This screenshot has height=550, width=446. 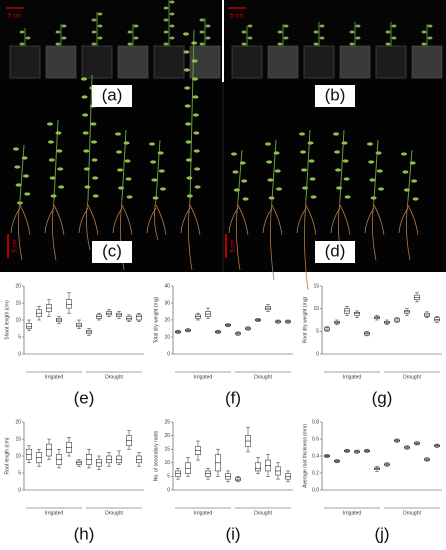 I want to click on y-tick-label: 10, so click(x=18, y=320).